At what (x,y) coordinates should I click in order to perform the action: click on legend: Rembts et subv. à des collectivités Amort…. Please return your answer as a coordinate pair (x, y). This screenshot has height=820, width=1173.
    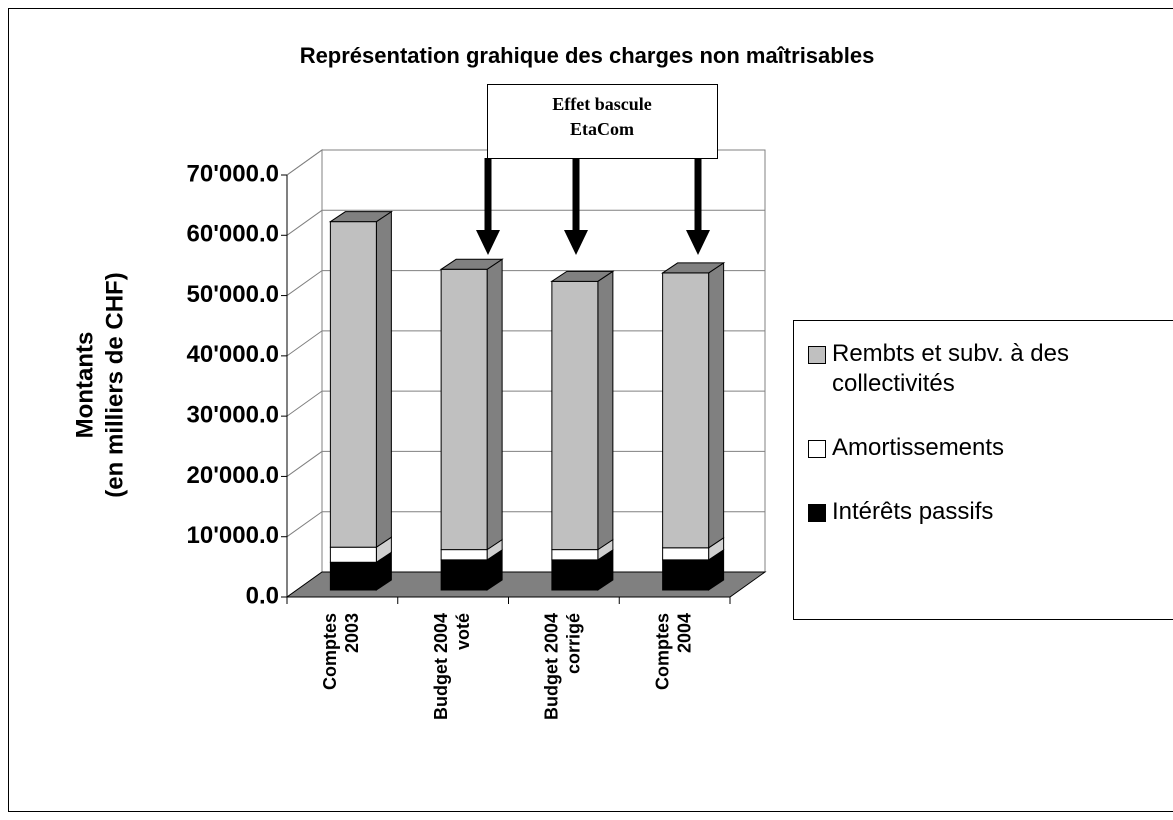
    Looking at the image, I should click on (983, 470).